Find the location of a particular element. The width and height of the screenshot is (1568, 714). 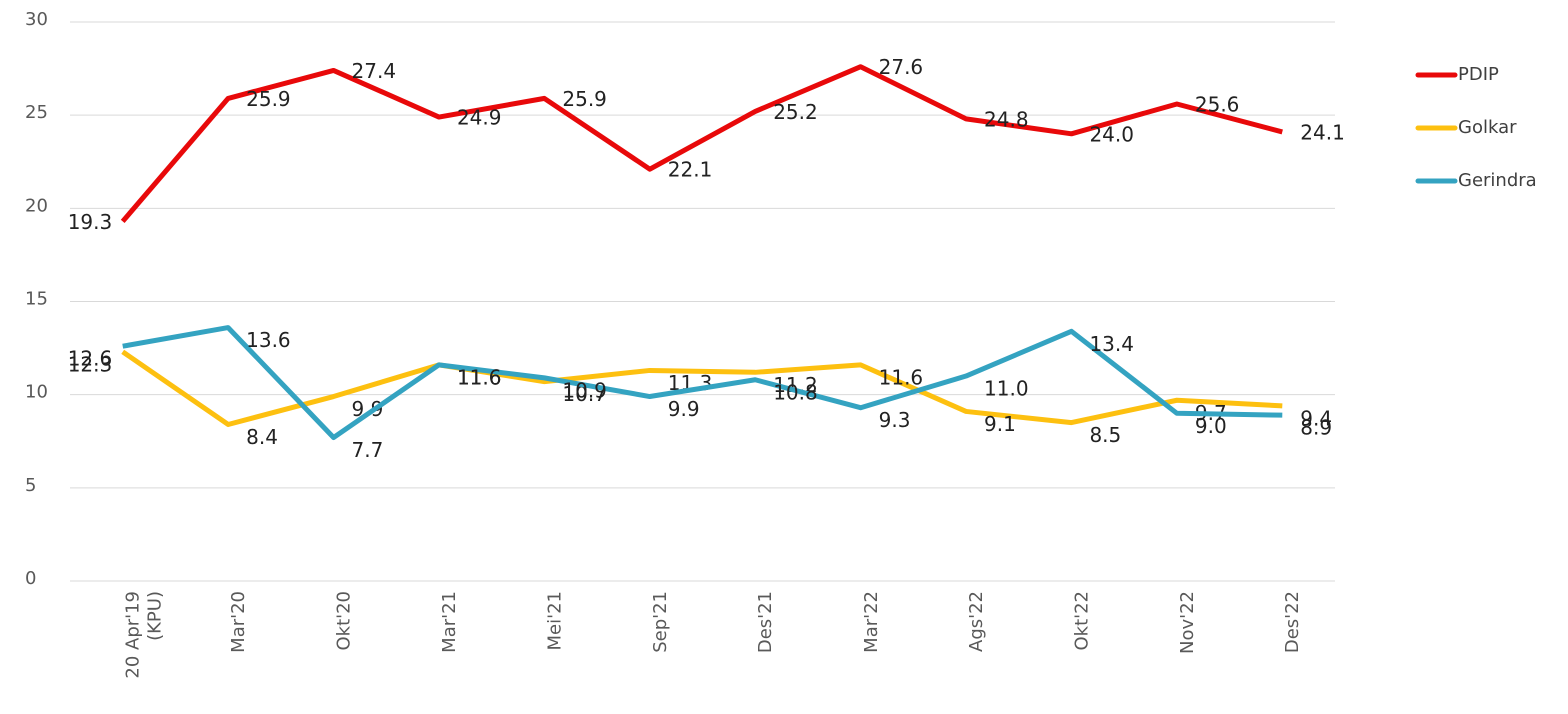

data-label: 8.9 is located at coordinates (1316, 428).